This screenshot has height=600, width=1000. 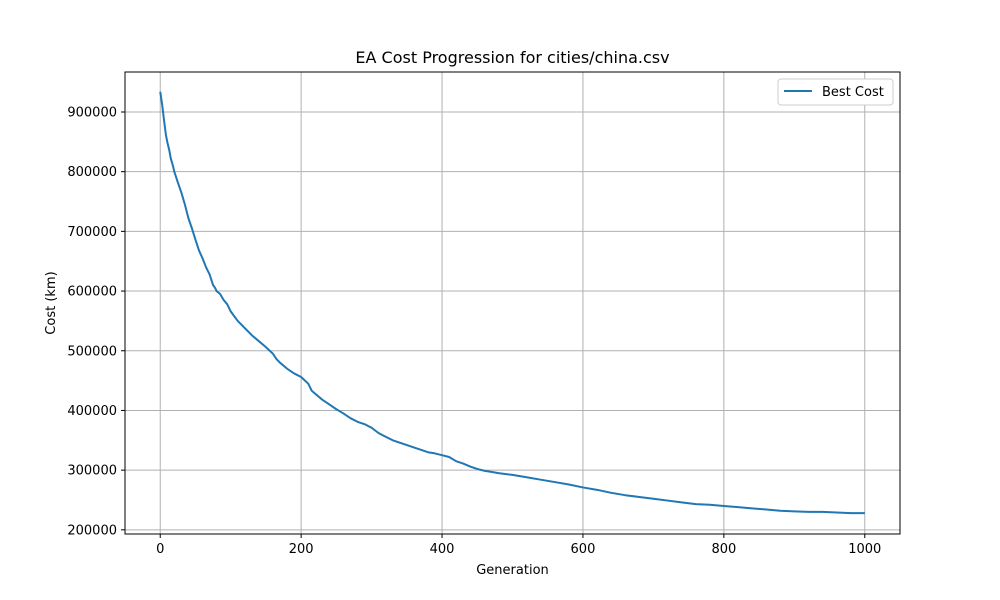 I want to click on x-tick-label: 0, so click(x=160, y=549).